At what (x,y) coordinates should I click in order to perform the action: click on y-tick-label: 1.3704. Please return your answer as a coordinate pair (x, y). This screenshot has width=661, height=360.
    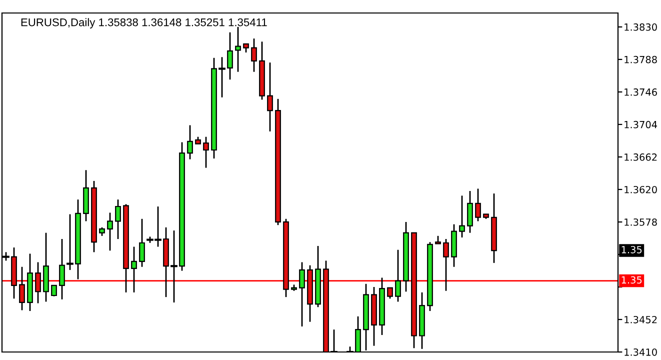
    Looking at the image, I should click on (641, 124).